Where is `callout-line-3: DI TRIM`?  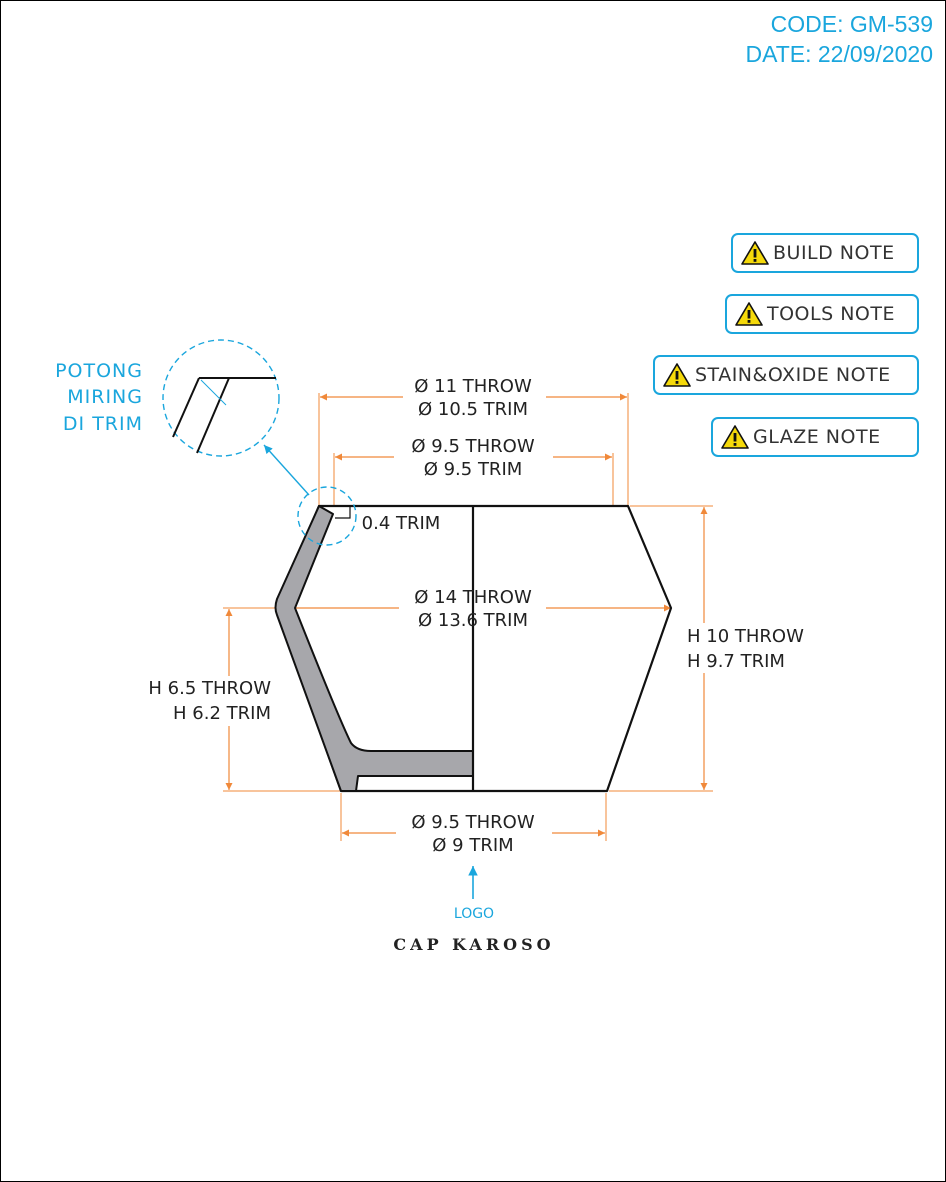
callout-line-3: DI TRIM is located at coordinates (103, 424).